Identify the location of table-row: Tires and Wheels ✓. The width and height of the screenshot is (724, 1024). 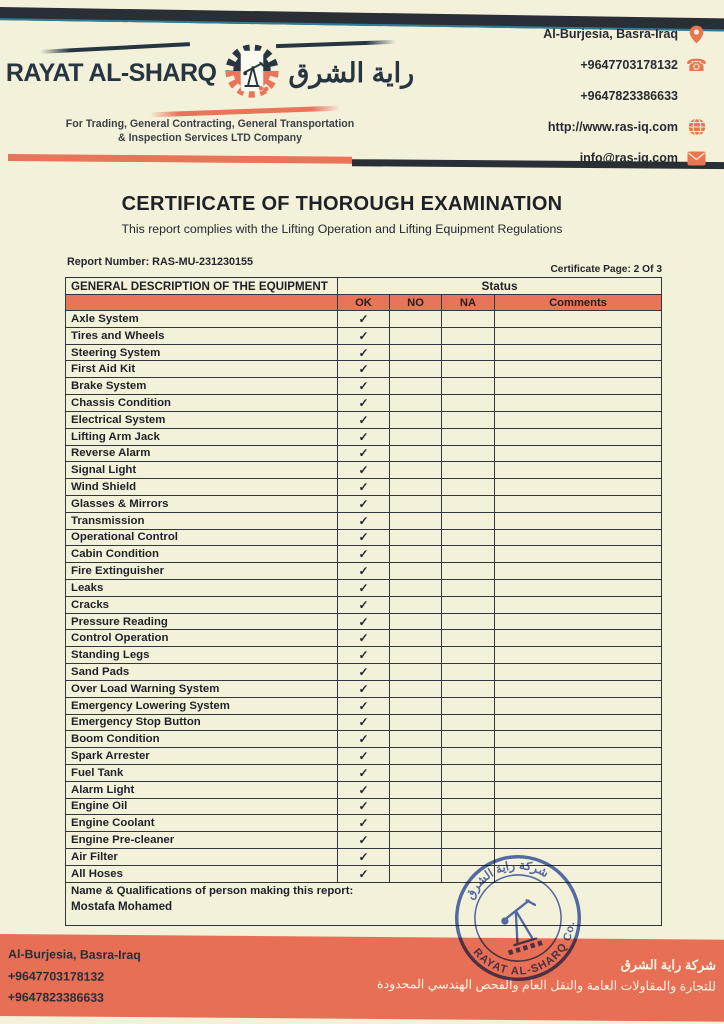
(363, 336).